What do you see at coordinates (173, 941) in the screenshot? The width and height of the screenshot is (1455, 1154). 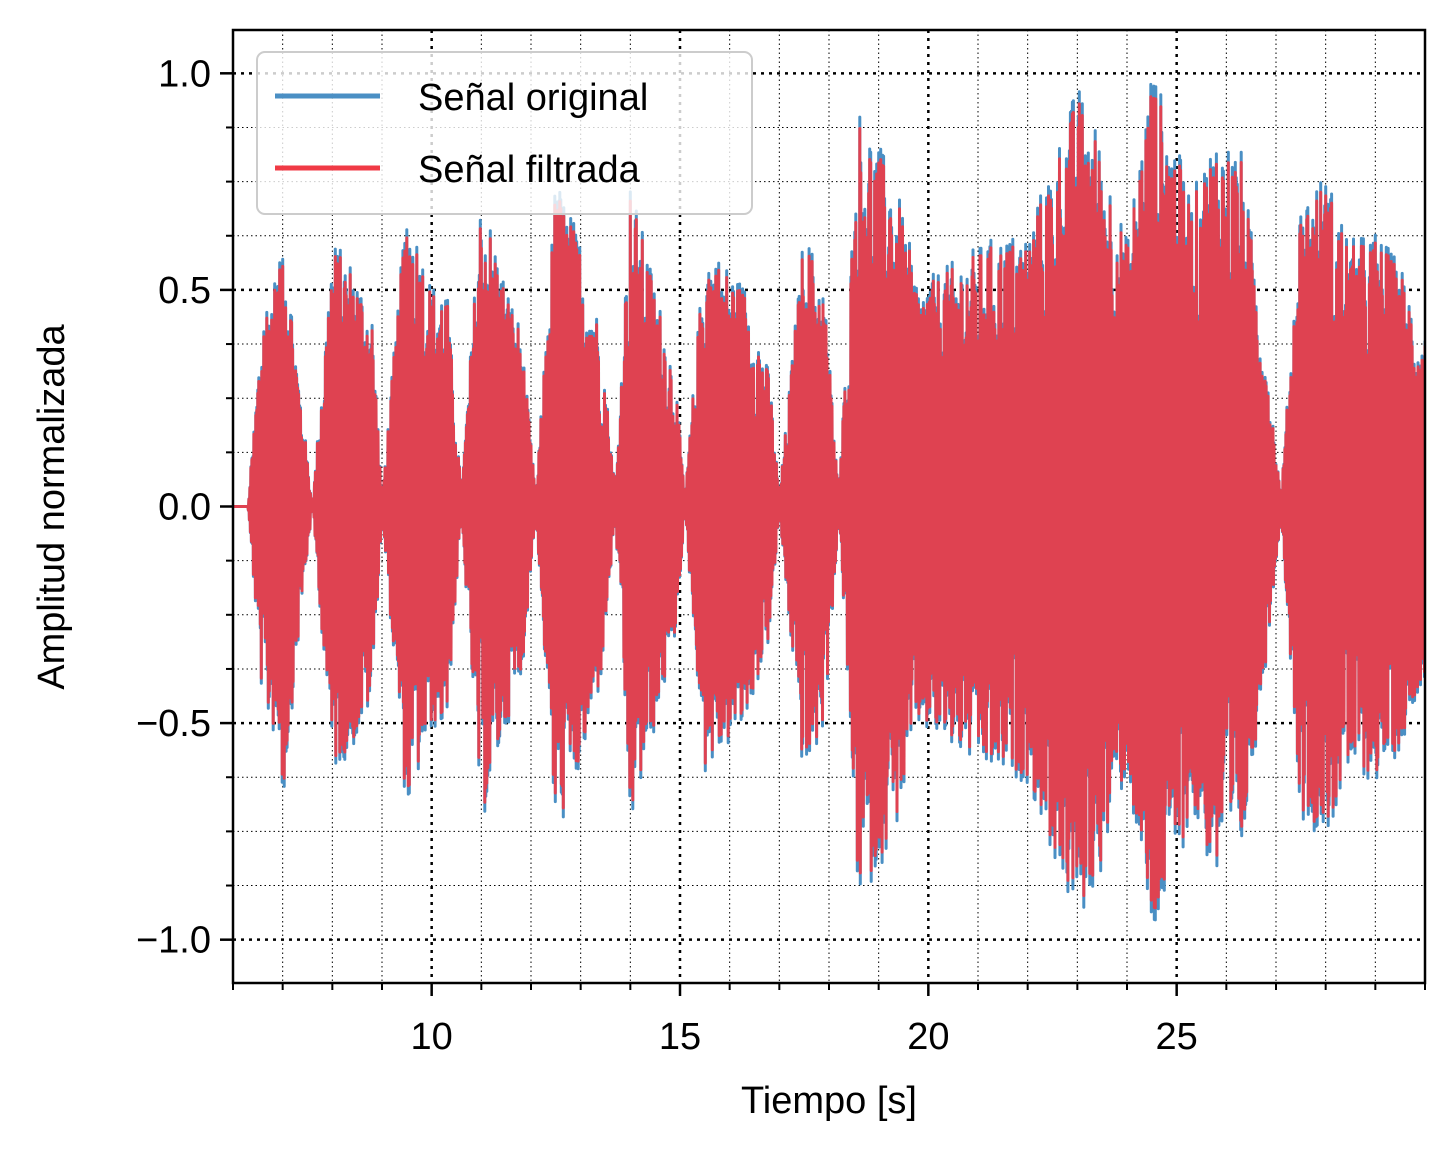 I see `y-tick-label: −1.0` at bounding box center [173, 941].